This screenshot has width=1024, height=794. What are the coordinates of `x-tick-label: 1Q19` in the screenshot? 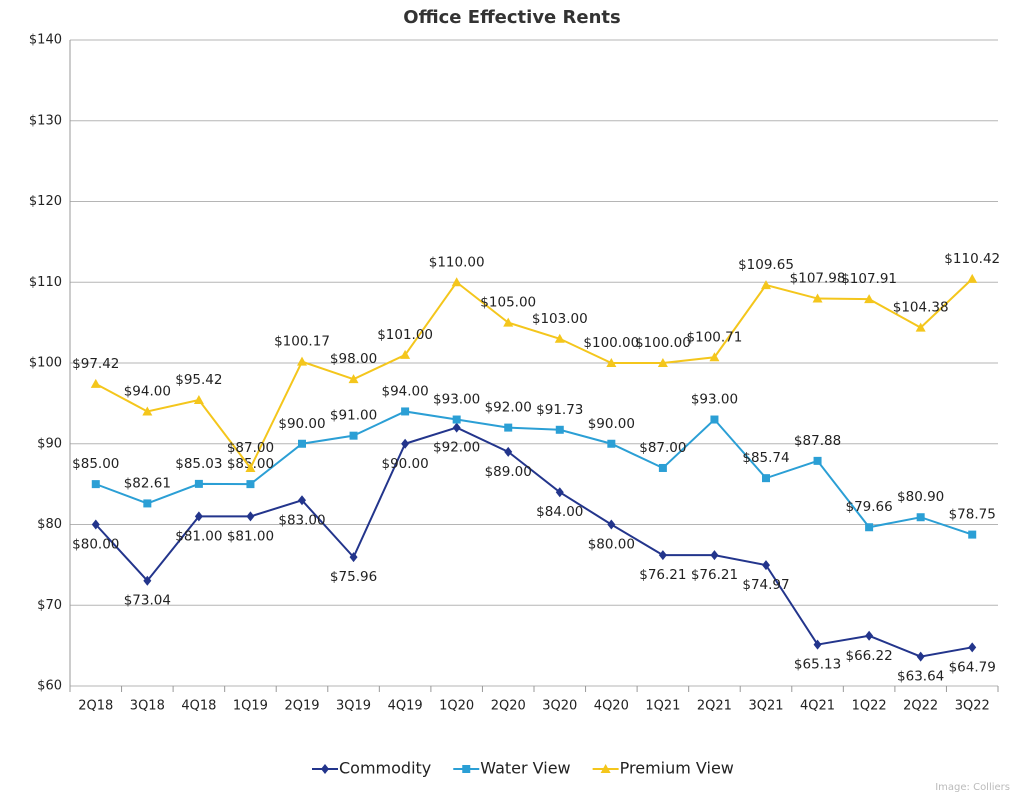 It's located at (250, 706).